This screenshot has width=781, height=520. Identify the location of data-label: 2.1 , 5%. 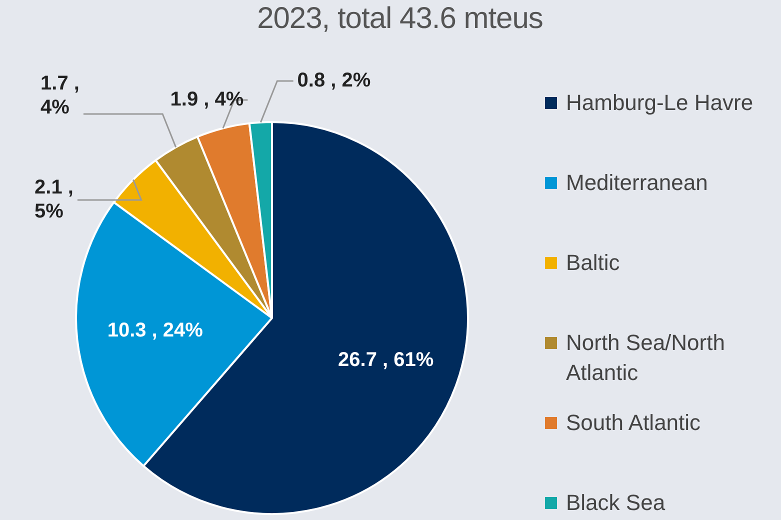
(54, 199).